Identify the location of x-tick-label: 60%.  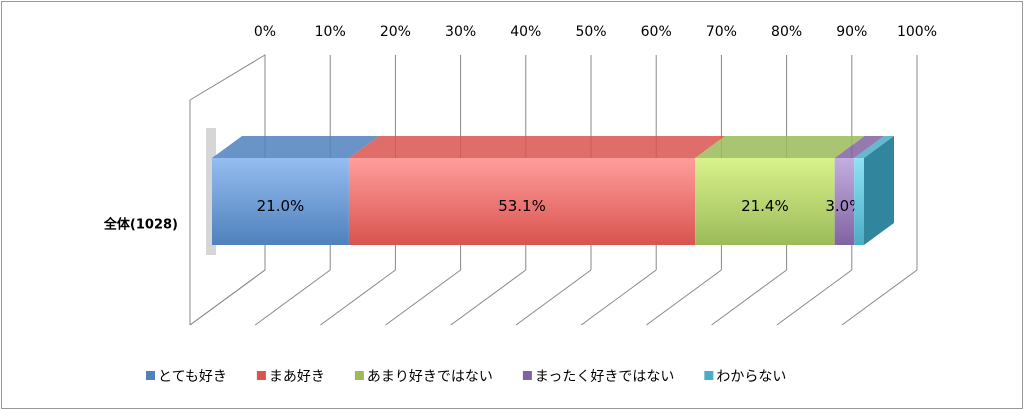
(656, 32).